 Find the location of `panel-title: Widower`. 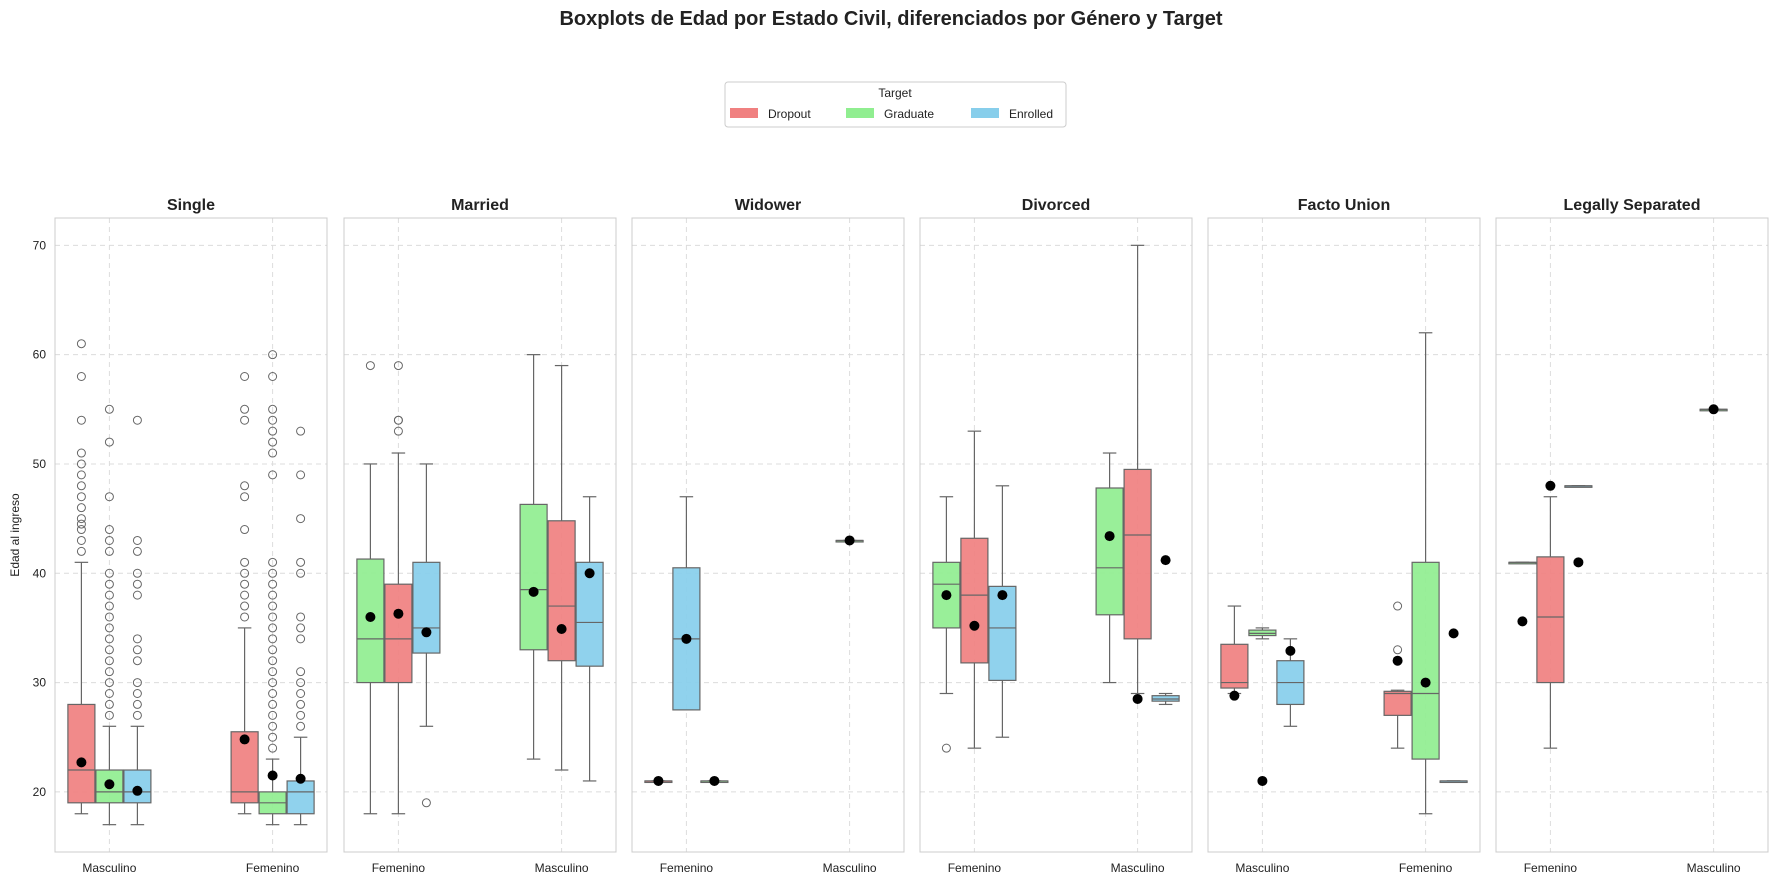

panel-title: Widower is located at coordinates (768, 205).